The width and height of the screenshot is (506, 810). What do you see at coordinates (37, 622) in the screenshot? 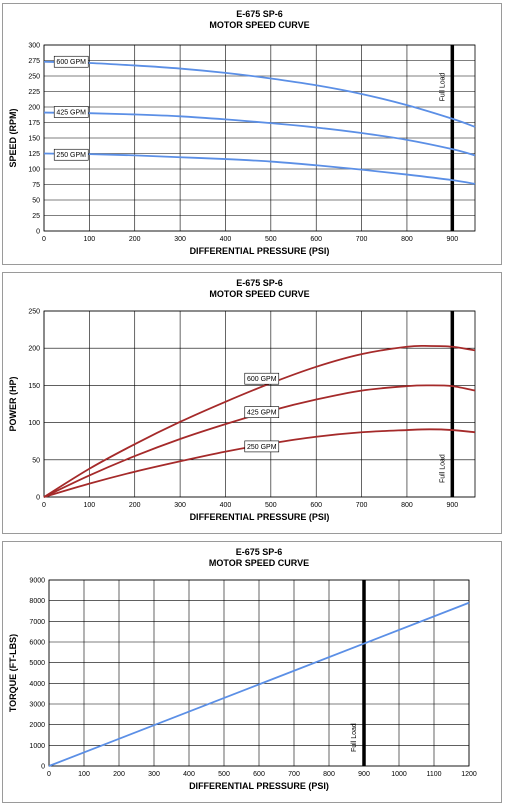
I see `y-tick-label: 7000` at bounding box center [37, 622].